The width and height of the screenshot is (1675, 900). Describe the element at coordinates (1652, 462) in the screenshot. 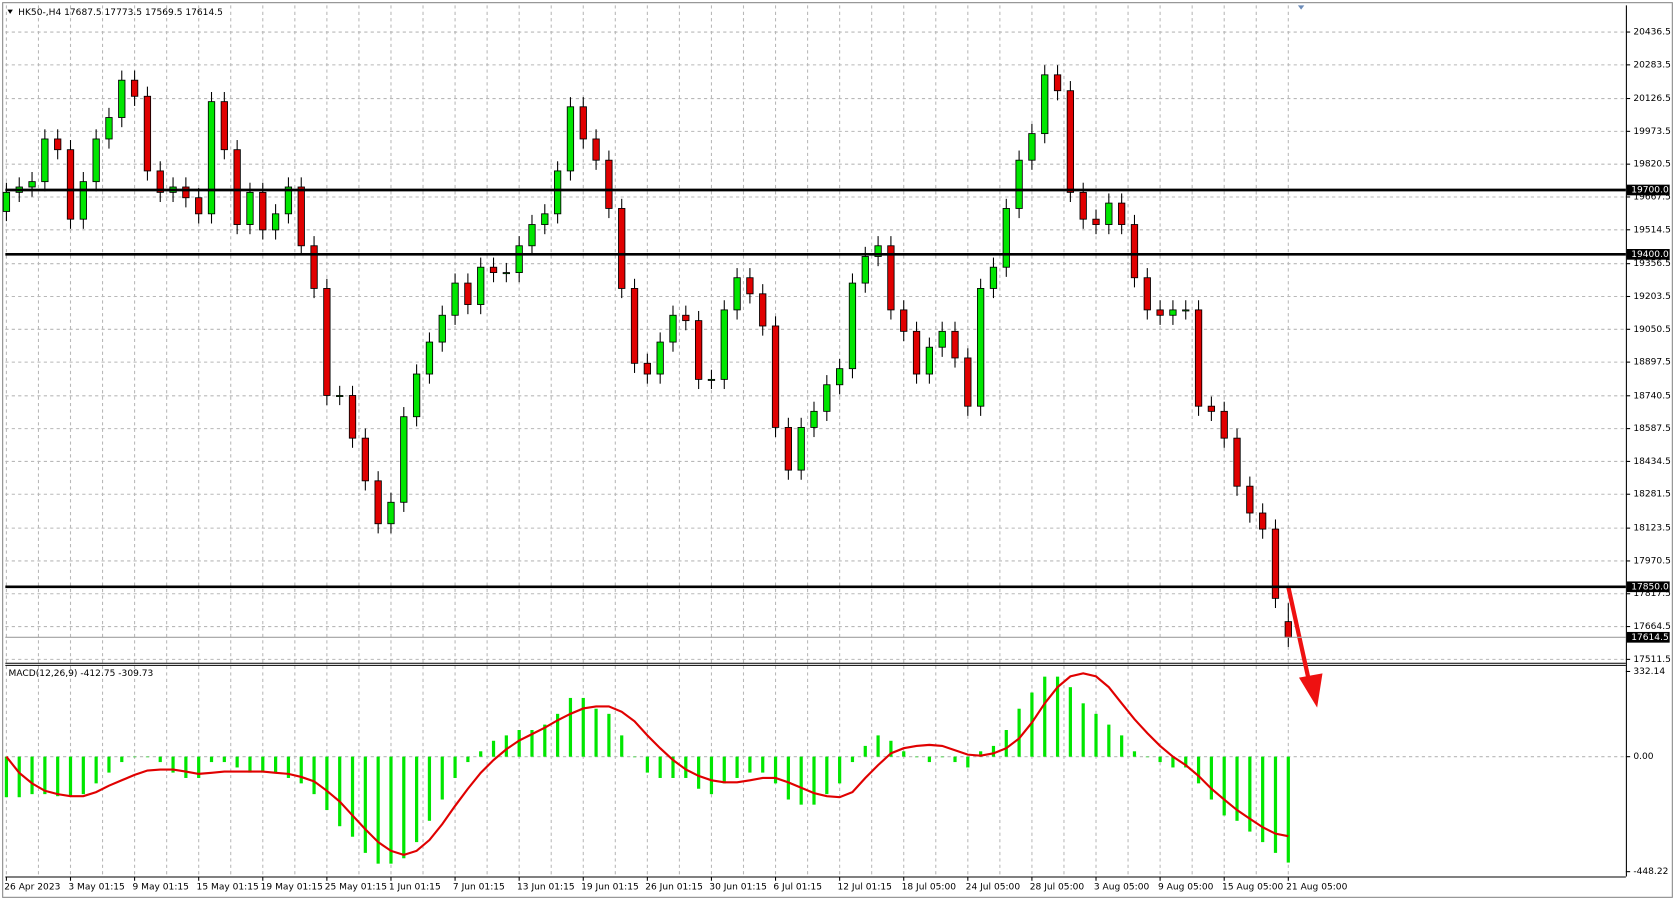

I see `y-tick-label: 18434.5` at that location.